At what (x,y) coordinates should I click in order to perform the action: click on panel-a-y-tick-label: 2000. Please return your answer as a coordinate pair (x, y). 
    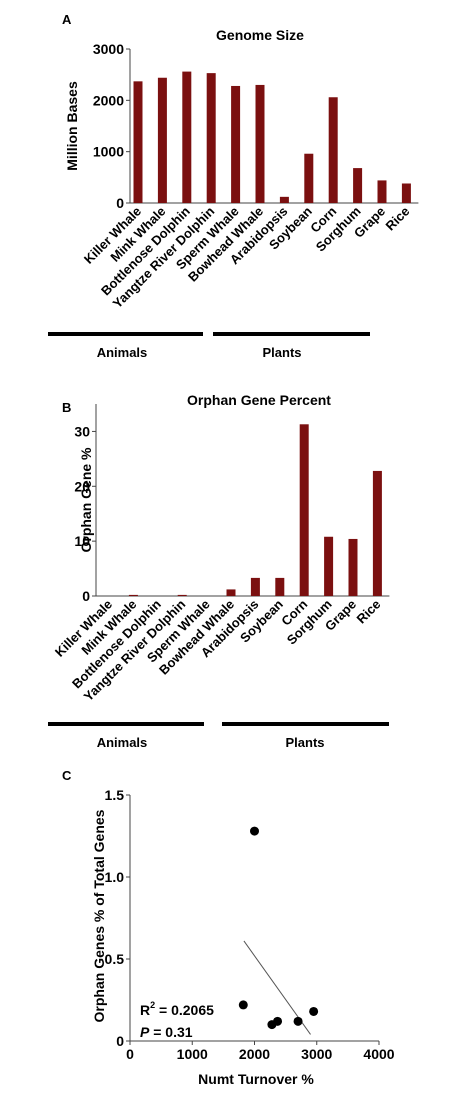
    Looking at the image, I should click on (108, 100).